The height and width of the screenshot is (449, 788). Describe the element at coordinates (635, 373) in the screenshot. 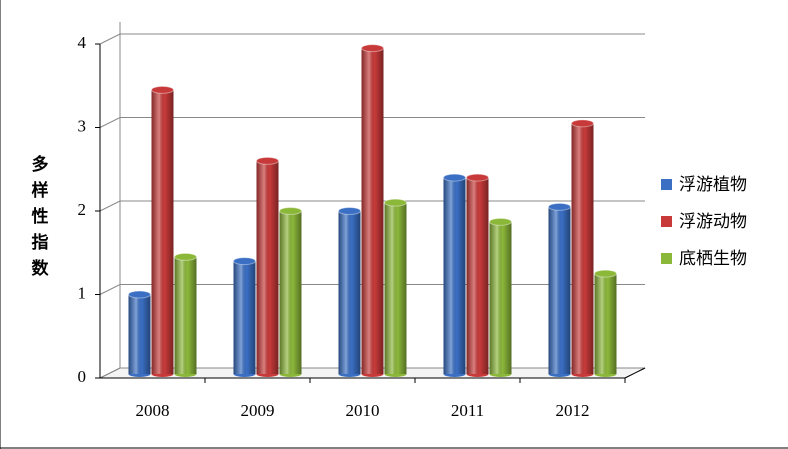

I see `floor-edge` at that location.